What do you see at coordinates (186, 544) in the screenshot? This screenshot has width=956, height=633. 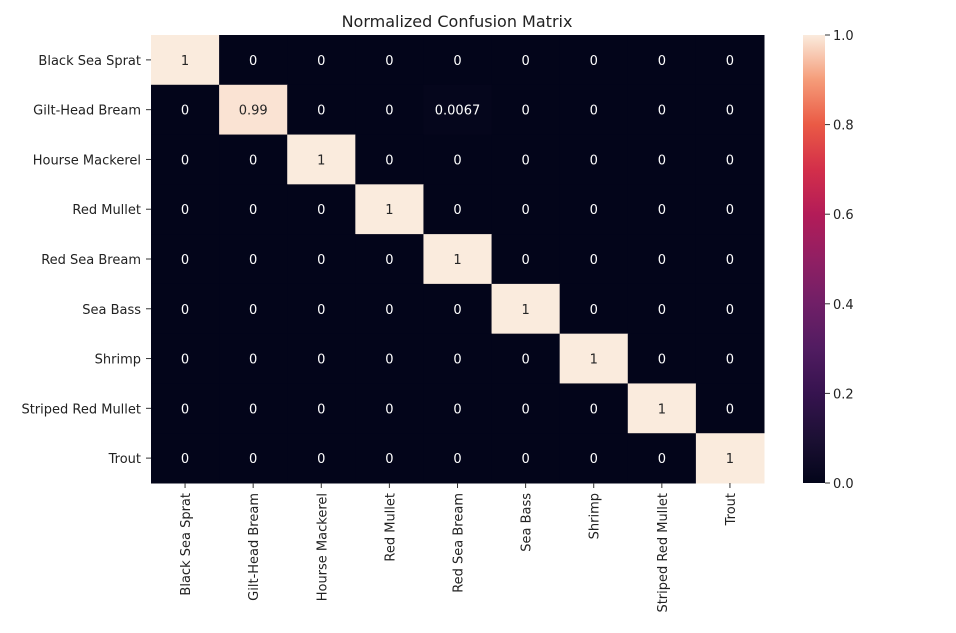 I see `x-tick-label: Black Sea Sprat` at bounding box center [186, 544].